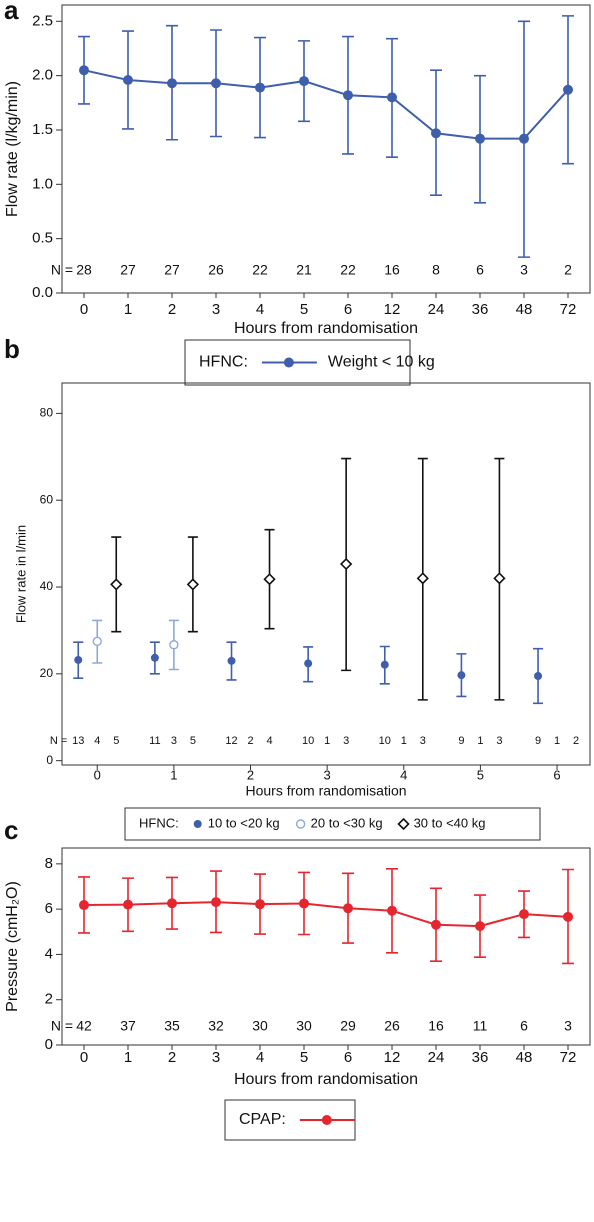 This screenshot has width=594, height=1222. What do you see at coordinates (84, 270) in the screenshot?
I see `n-label: 28` at bounding box center [84, 270].